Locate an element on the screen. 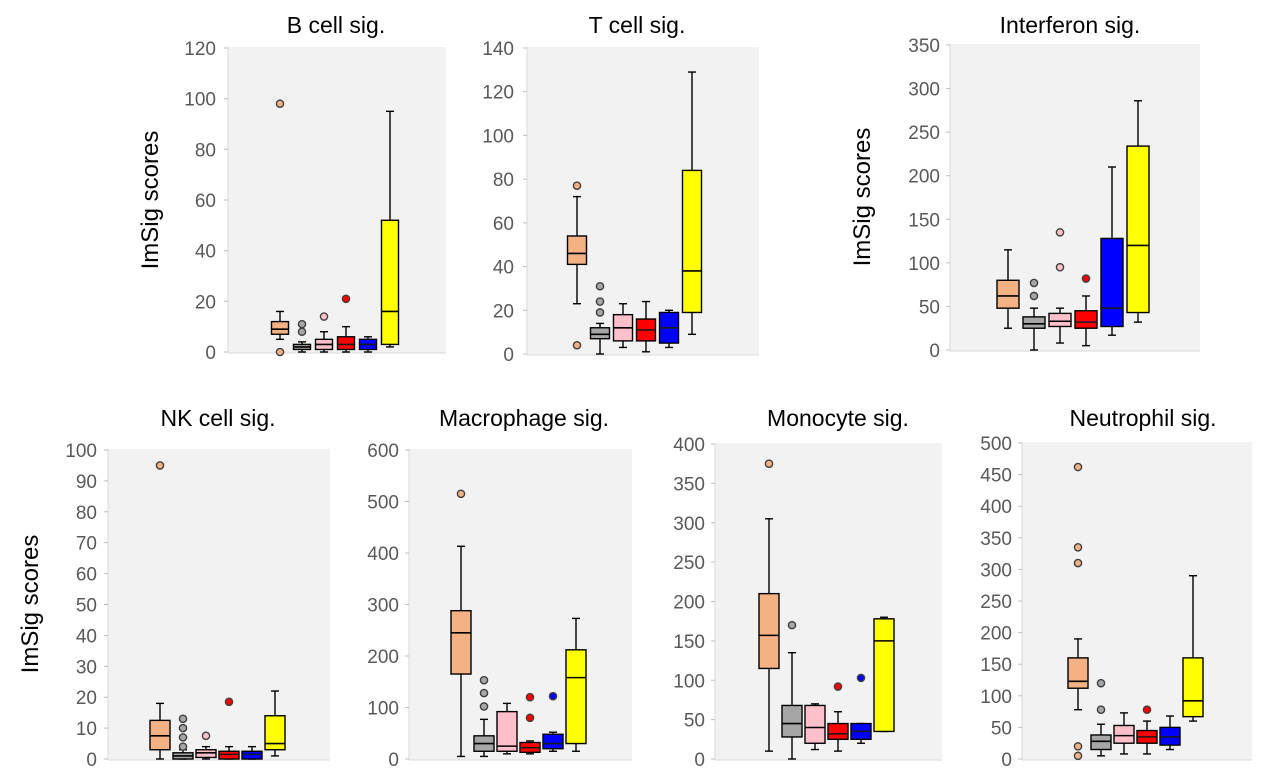  chart-title: T cell sig. is located at coordinates (637, 25).